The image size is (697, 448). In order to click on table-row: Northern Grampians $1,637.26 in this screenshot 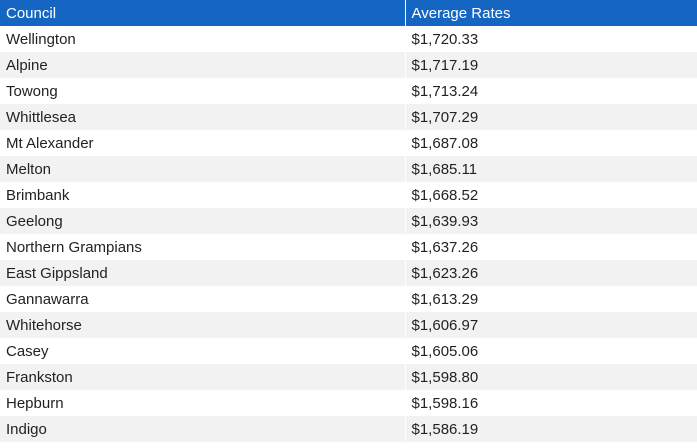, I will do `click(348, 247)`.